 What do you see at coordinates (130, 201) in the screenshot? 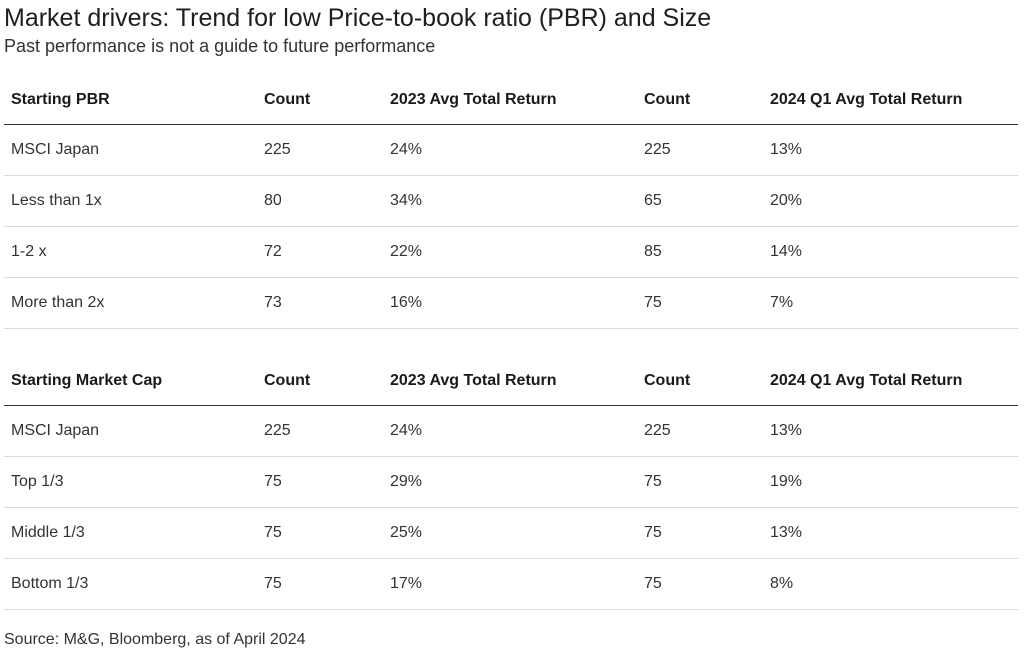
I see `row-label: Less than 1x` at bounding box center [130, 201].